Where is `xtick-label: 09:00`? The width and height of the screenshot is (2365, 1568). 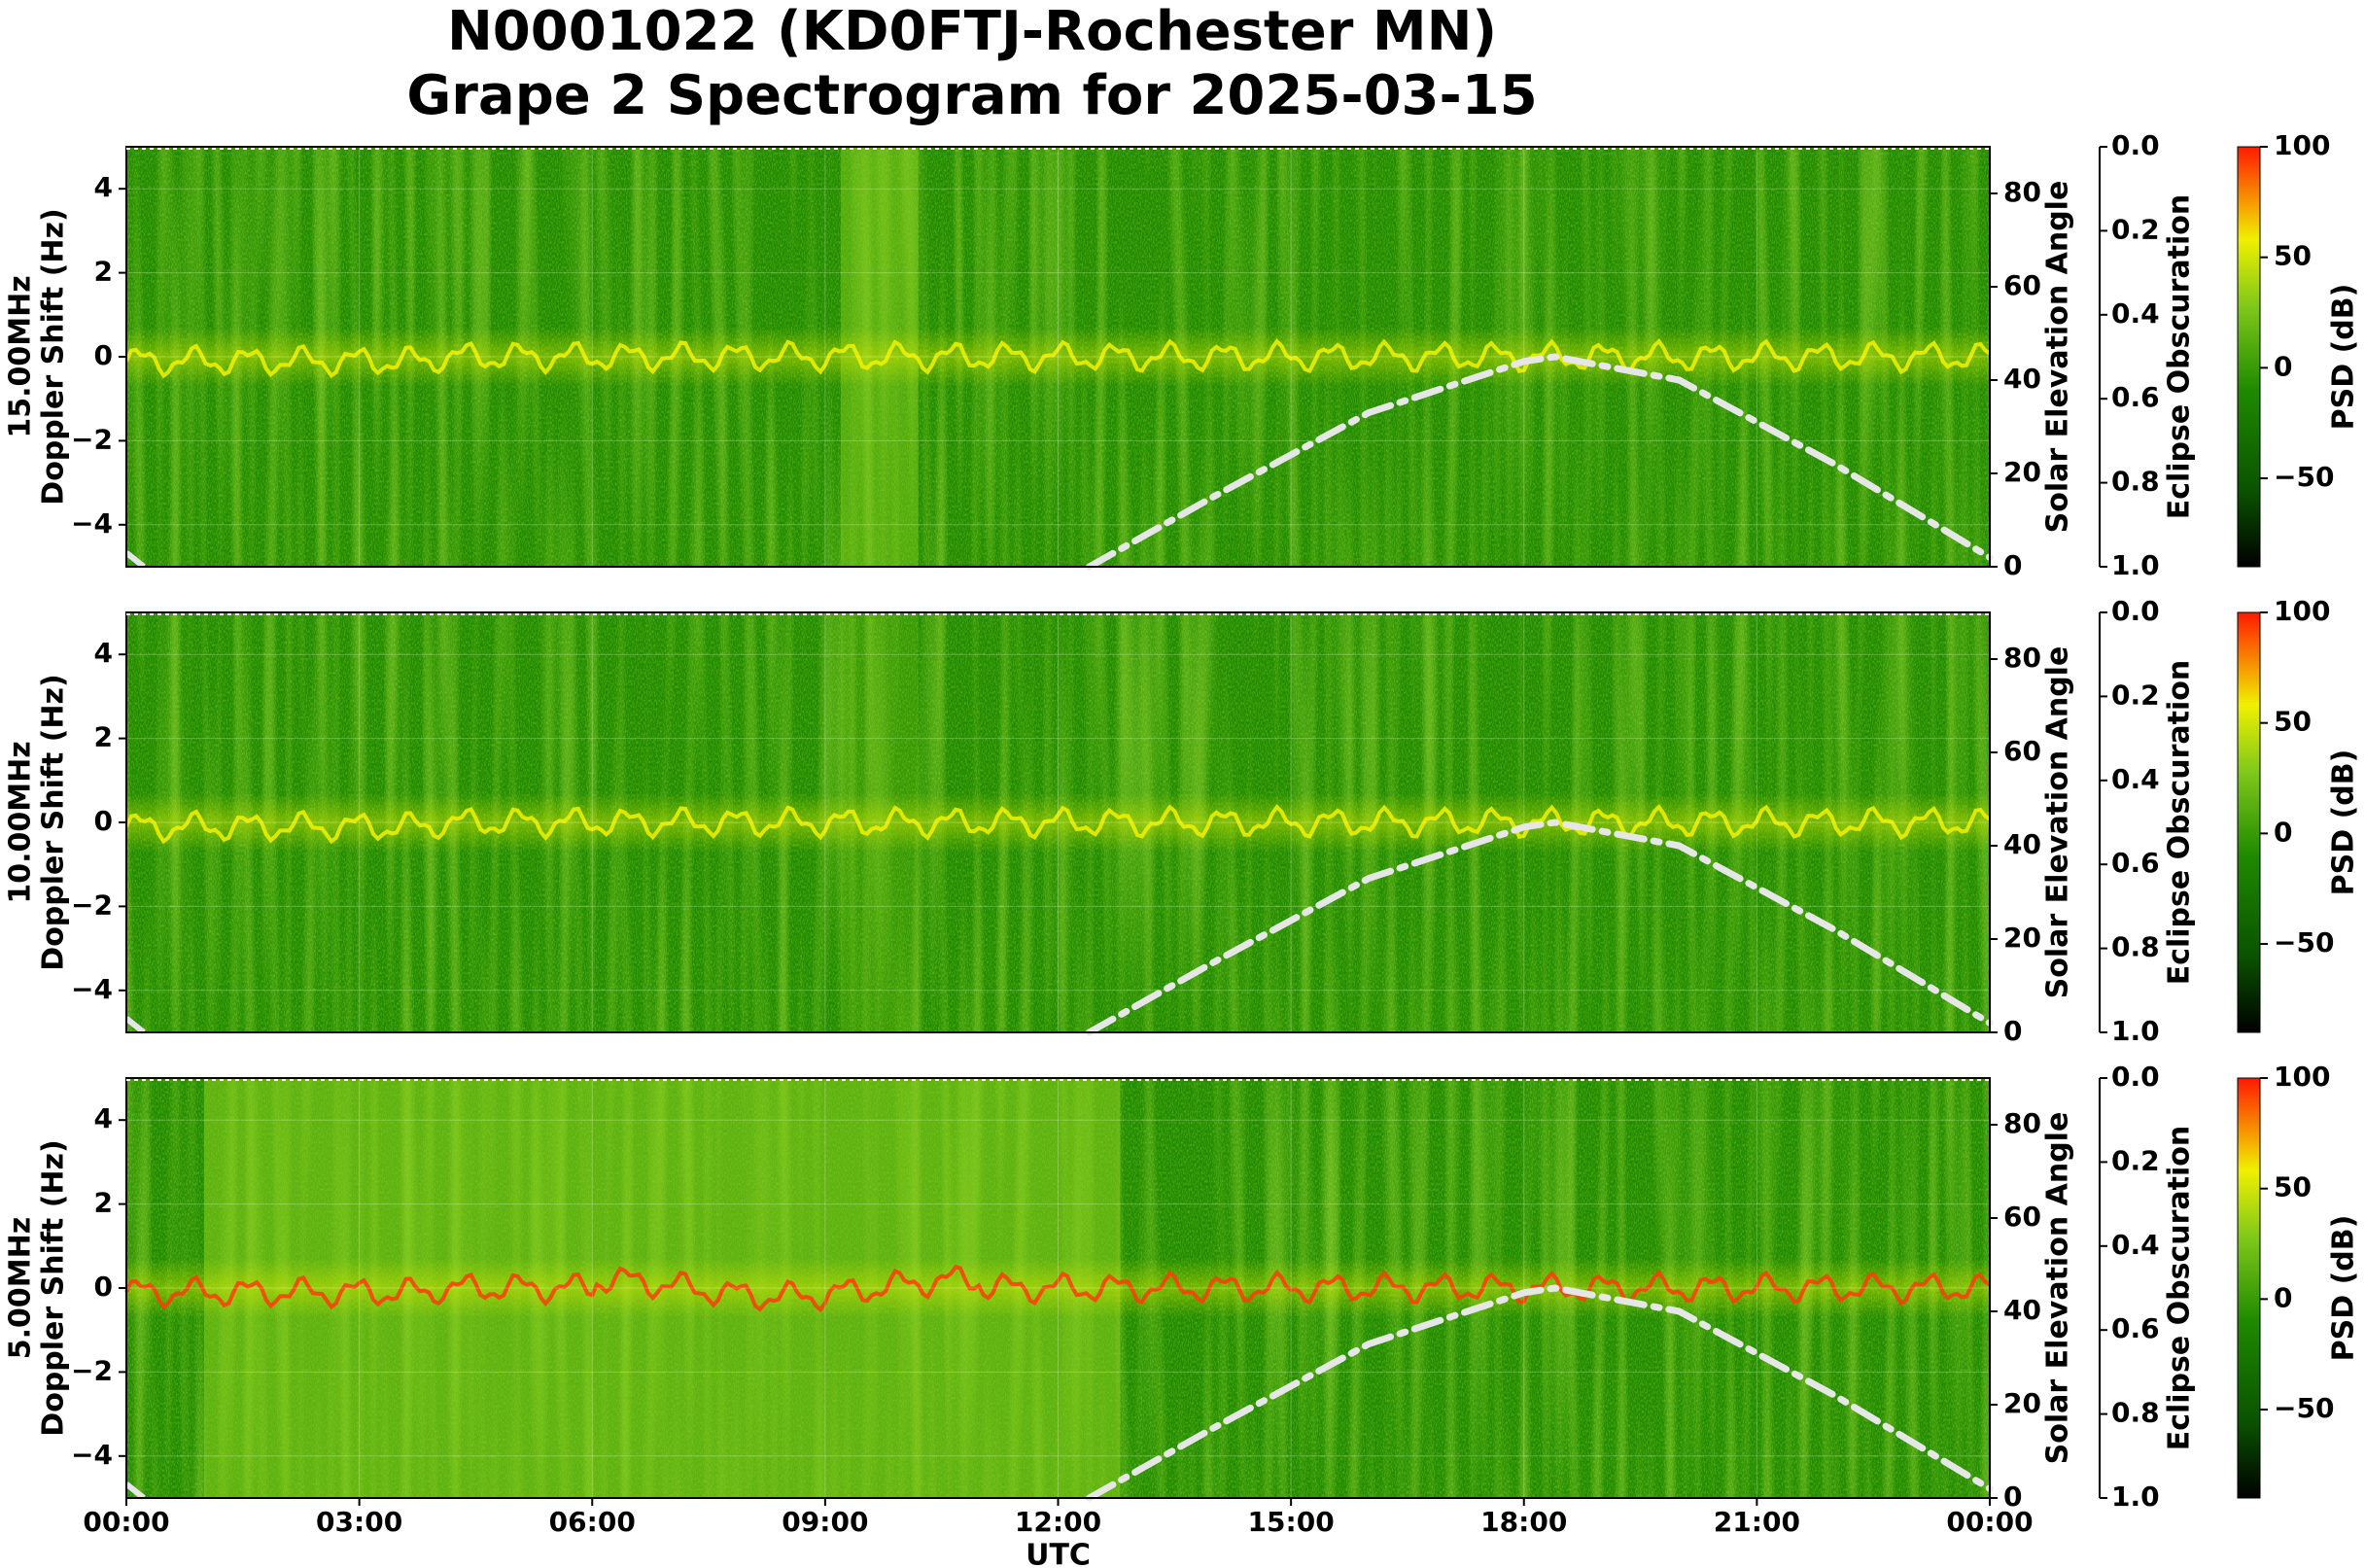 xtick-label: 09:00 is located at coordinates (825, 1522).